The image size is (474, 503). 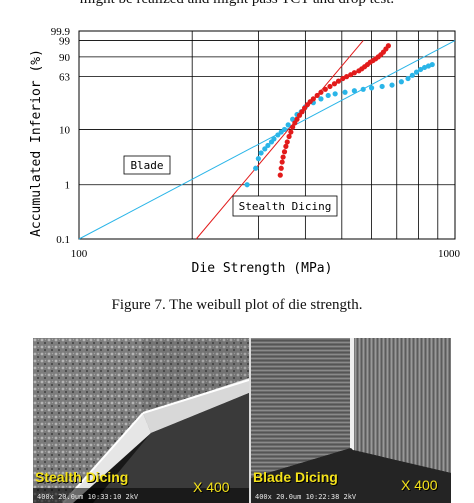 What do you see at coordinates (63, 240) in the screenshot?
I see `y-tick-label: 0.1` at bounding box center [63, 240].